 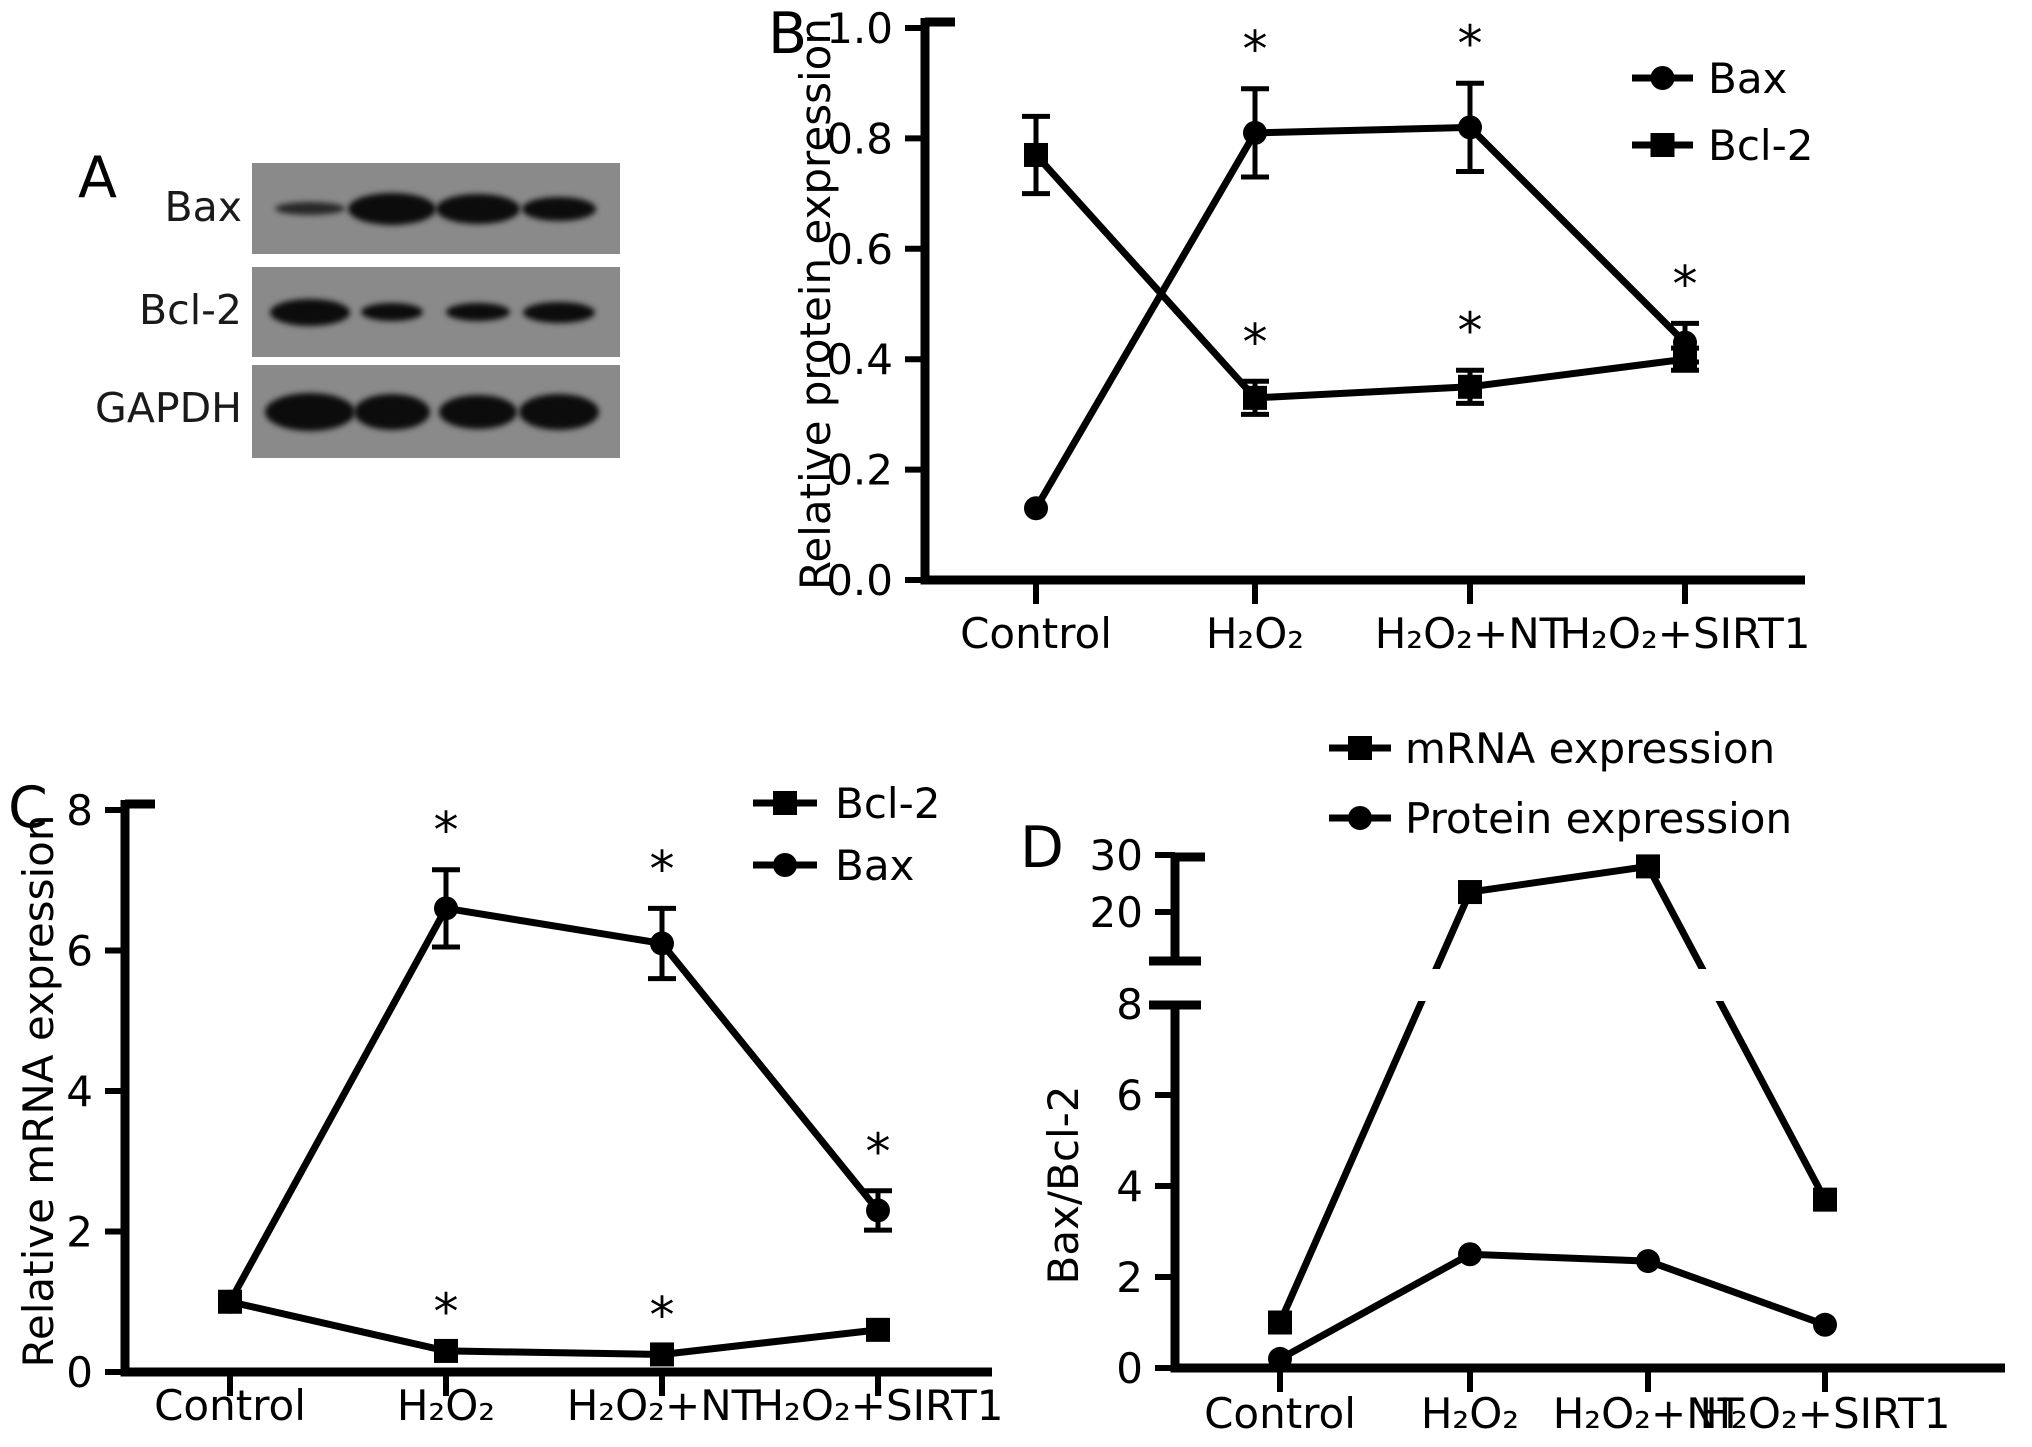 What do you see at coordinates (1116, 912) in the screenshot?
I see `y-tick-label: 20` at bounding box center [1116, 912].